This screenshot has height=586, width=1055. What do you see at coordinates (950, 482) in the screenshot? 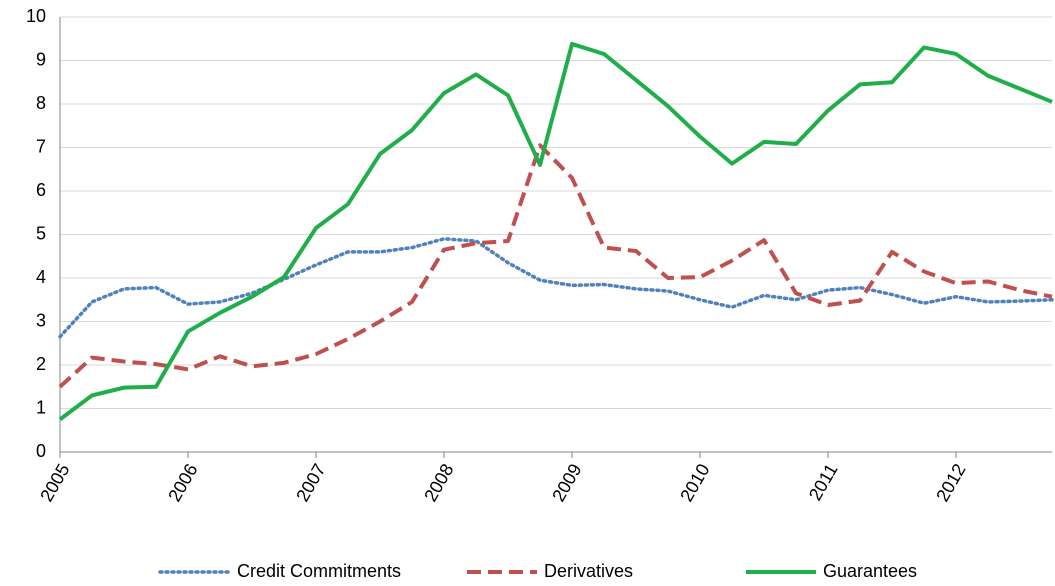
I see `x-tick-label: 2012` at bounding box center [950, 482].